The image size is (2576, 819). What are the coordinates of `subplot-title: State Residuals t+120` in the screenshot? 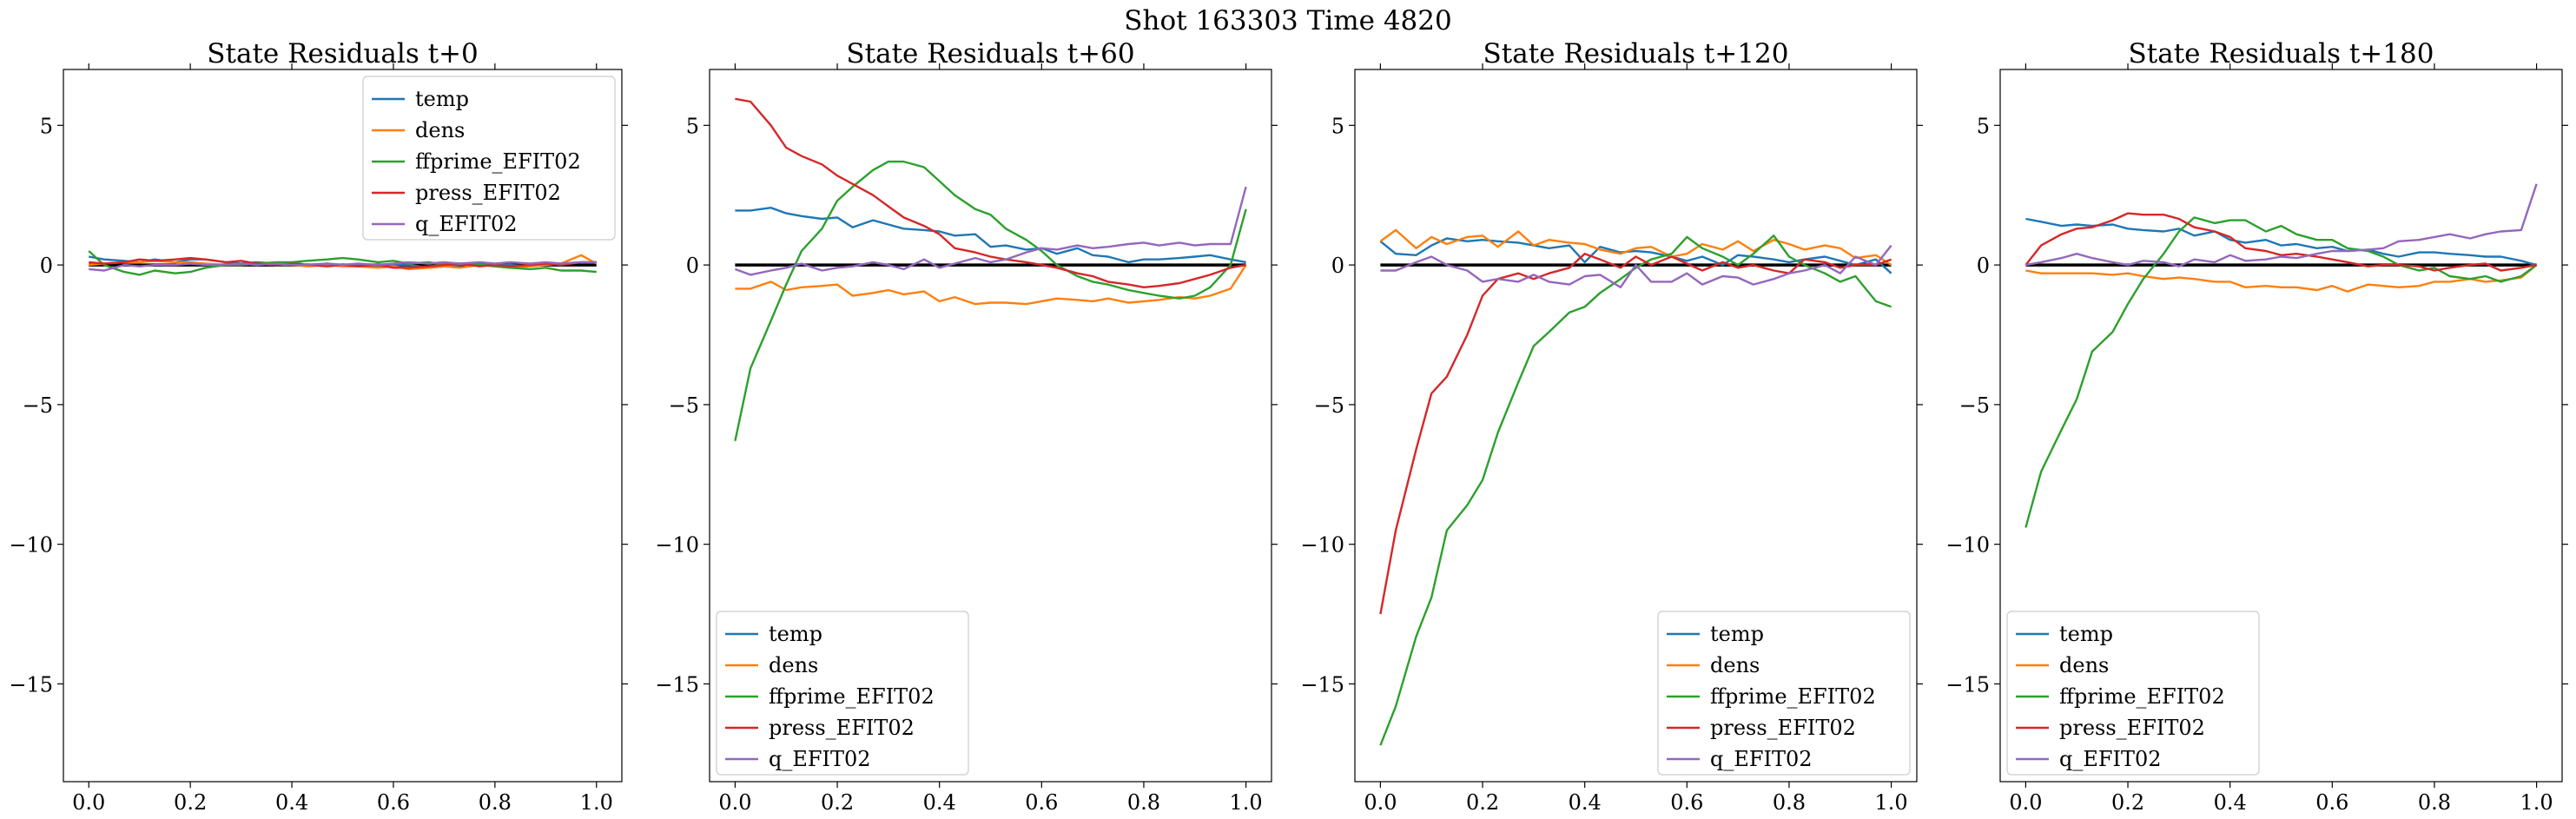 It's located at (1636, 53).